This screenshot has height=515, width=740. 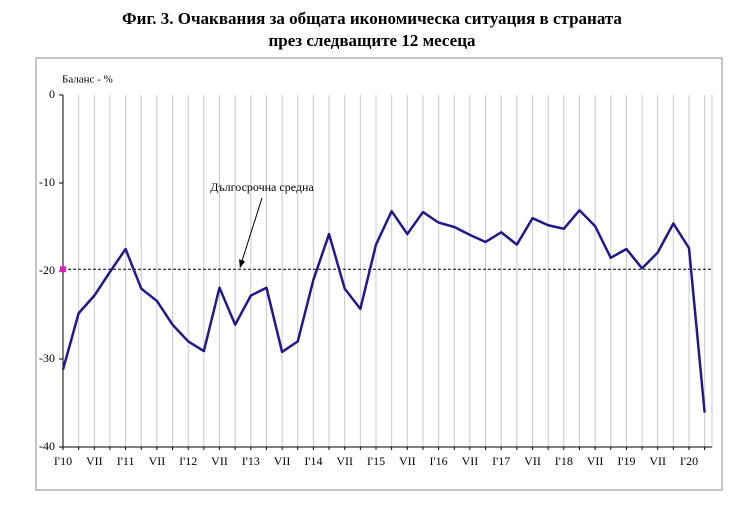 What do you see at coordinates (126, 461) in the screenshot?
I see `x-tick-label: I'11` at bounding box center [126, 461].